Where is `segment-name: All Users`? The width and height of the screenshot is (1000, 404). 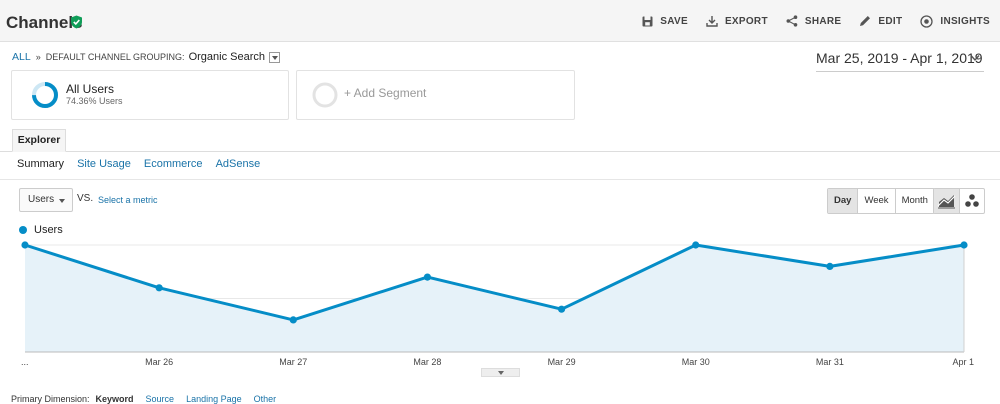
segment-name: All Users is located at coordinates (90, 89).